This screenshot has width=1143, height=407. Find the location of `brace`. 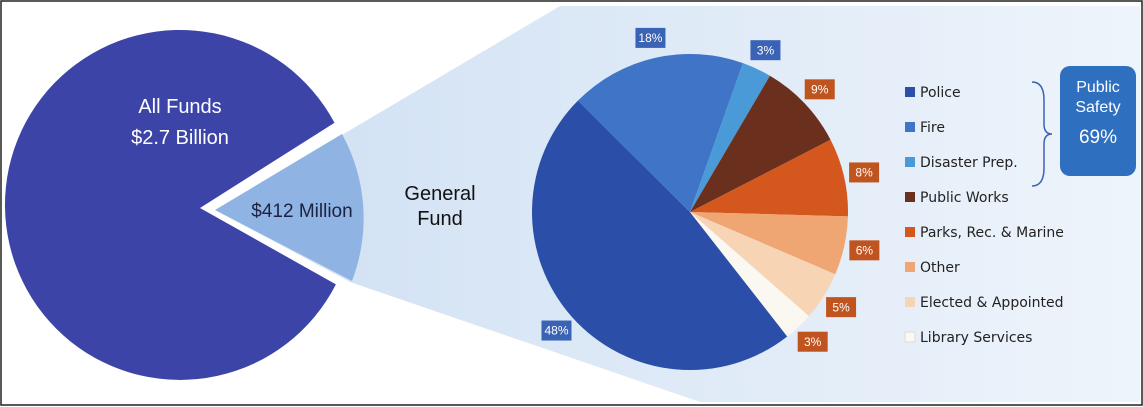

brace is located at coordinates (1042, 134).